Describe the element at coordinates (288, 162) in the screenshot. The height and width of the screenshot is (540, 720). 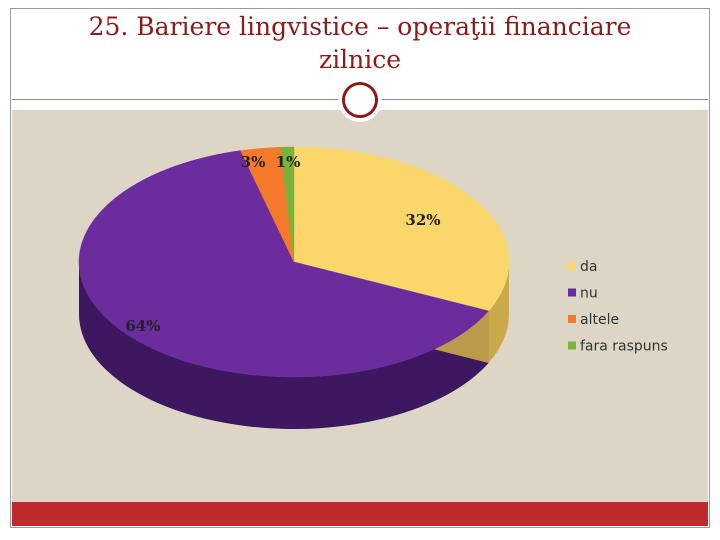
I see `data-label-fara-raspuns: 1%` at that location.